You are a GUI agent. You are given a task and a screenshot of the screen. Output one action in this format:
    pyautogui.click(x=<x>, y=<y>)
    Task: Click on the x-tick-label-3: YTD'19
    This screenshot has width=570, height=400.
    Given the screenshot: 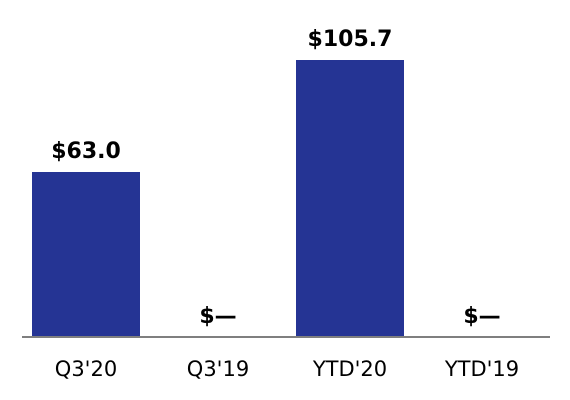 What is the action you would take?
    pyautogui.click(x=481, y=369)
    